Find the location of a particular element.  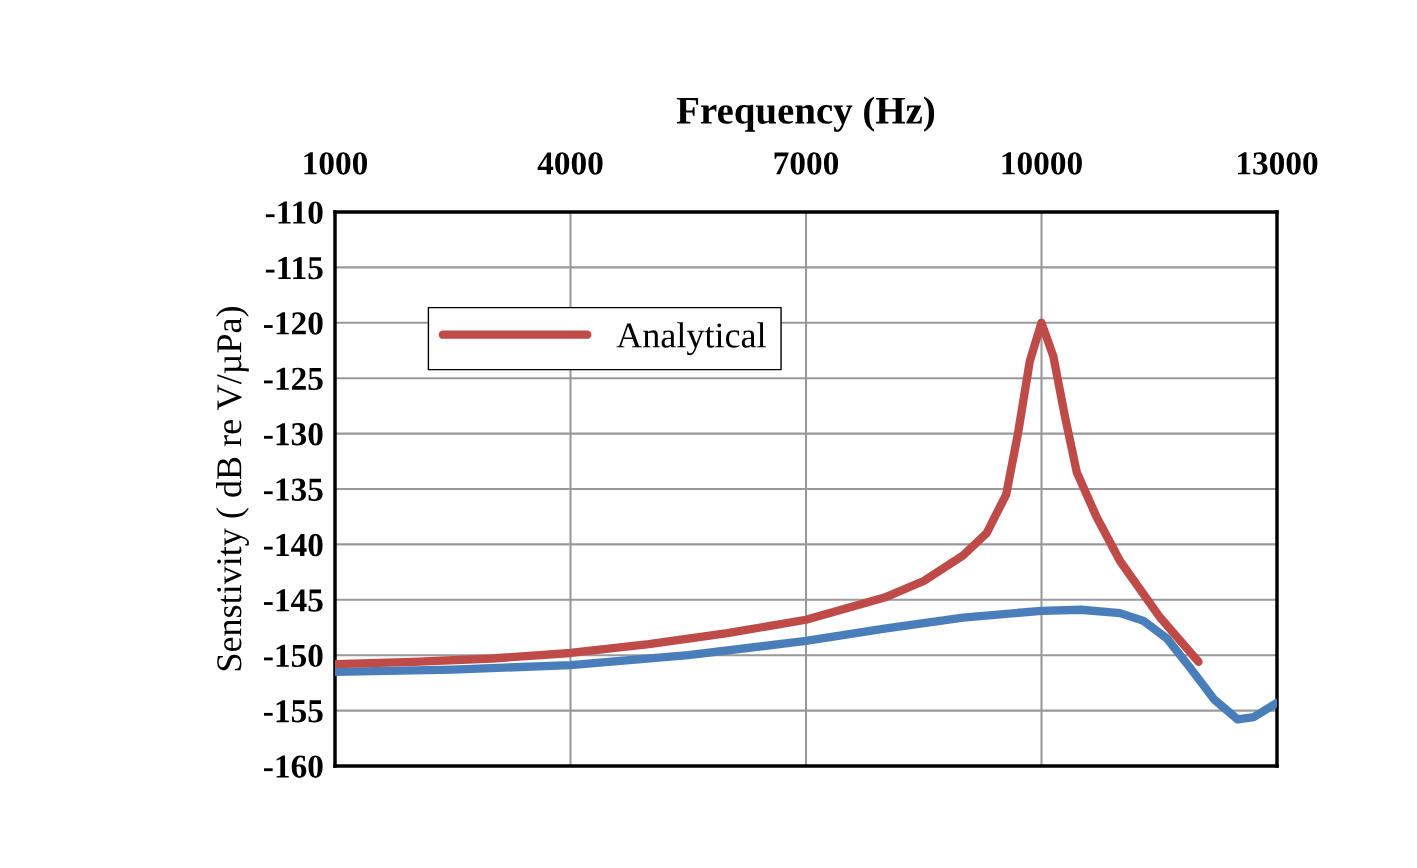

y-tick-label: -150 is located at coordinates (293, 656).